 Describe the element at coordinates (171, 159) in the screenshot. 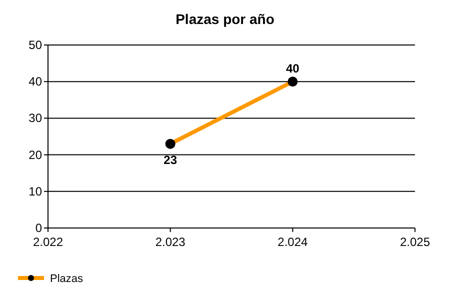

I see `data-label: 23` at that location.